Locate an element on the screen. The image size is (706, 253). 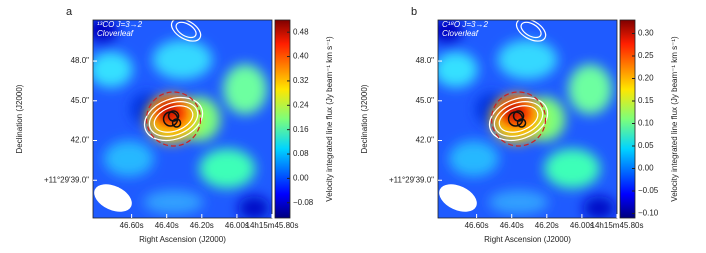
panel-label: a is located at coordinates (69, 12).